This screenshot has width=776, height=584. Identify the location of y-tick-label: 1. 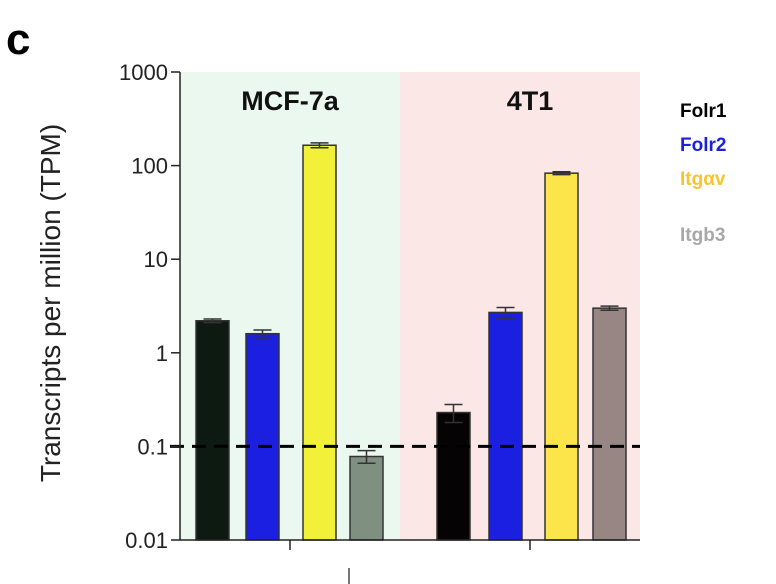
(162, 353).